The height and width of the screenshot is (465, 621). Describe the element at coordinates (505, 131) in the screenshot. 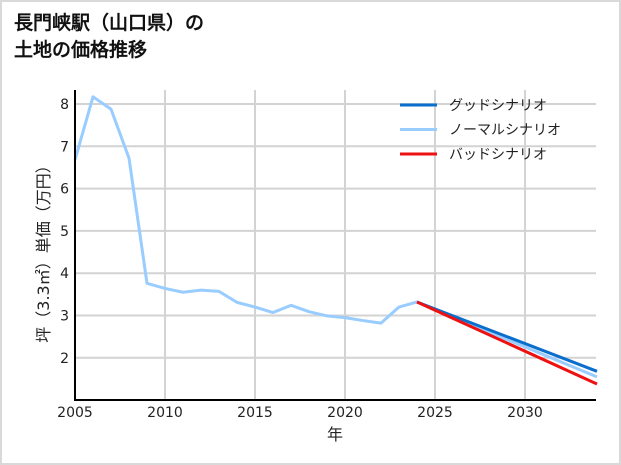

I see `legend-label: ノーマルシナリオ` at that location.